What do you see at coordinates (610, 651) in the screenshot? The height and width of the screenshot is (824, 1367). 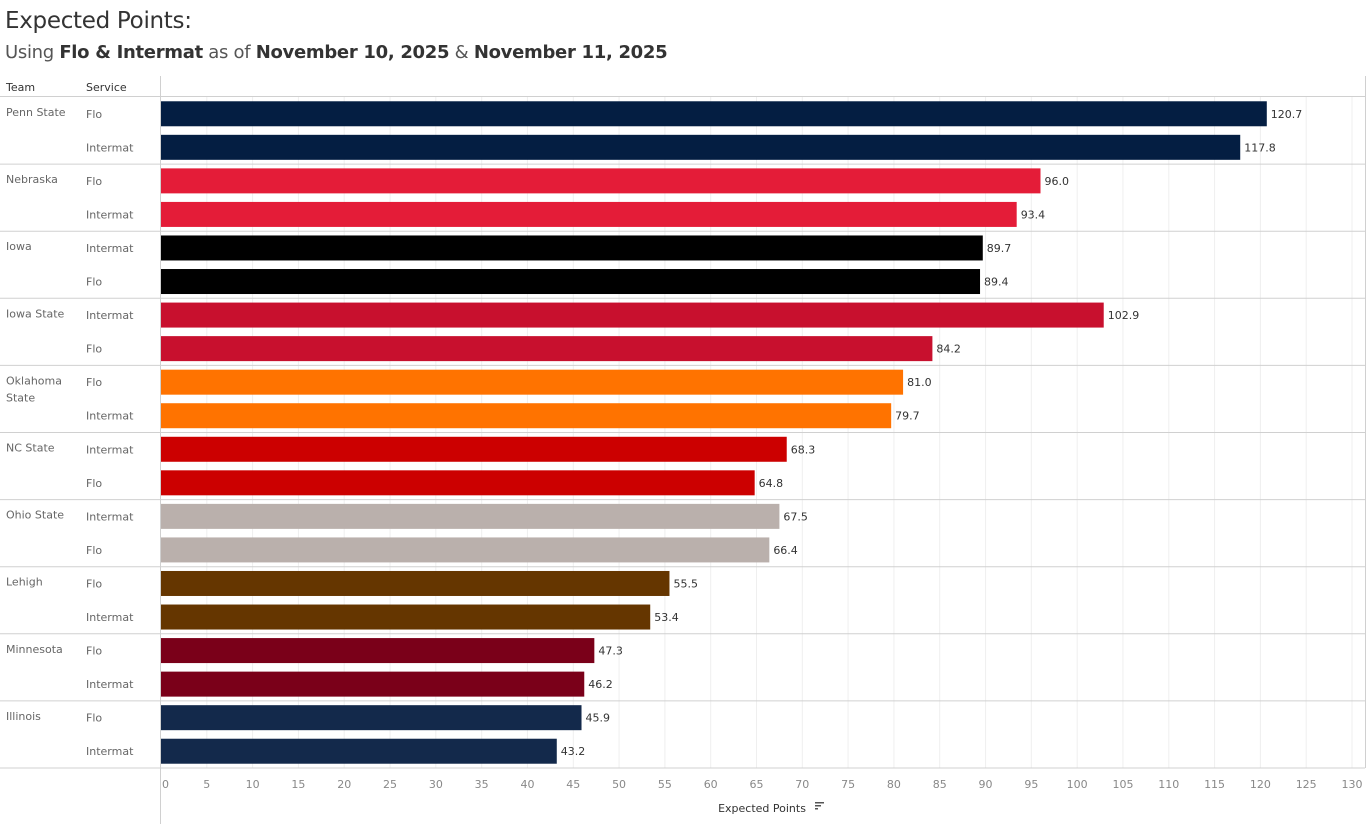 I see `data-label: 47.3` at bounding box center [610, 651].